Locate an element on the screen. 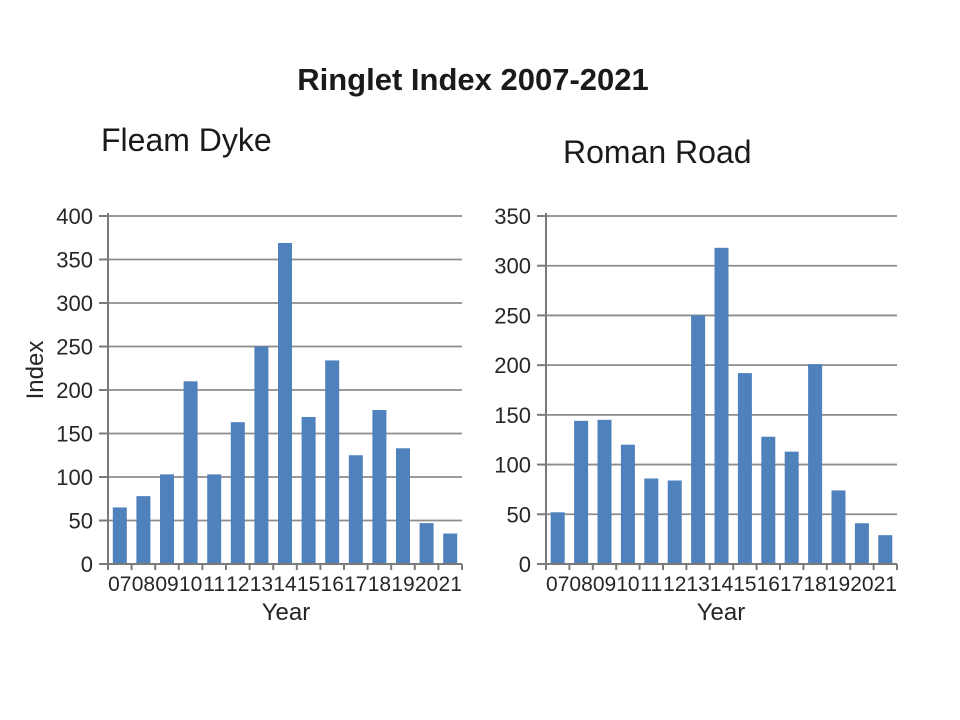 The height and width of the screenshot is (720, 960). y-tick-label: 400 is located at coordinates (74, 216).